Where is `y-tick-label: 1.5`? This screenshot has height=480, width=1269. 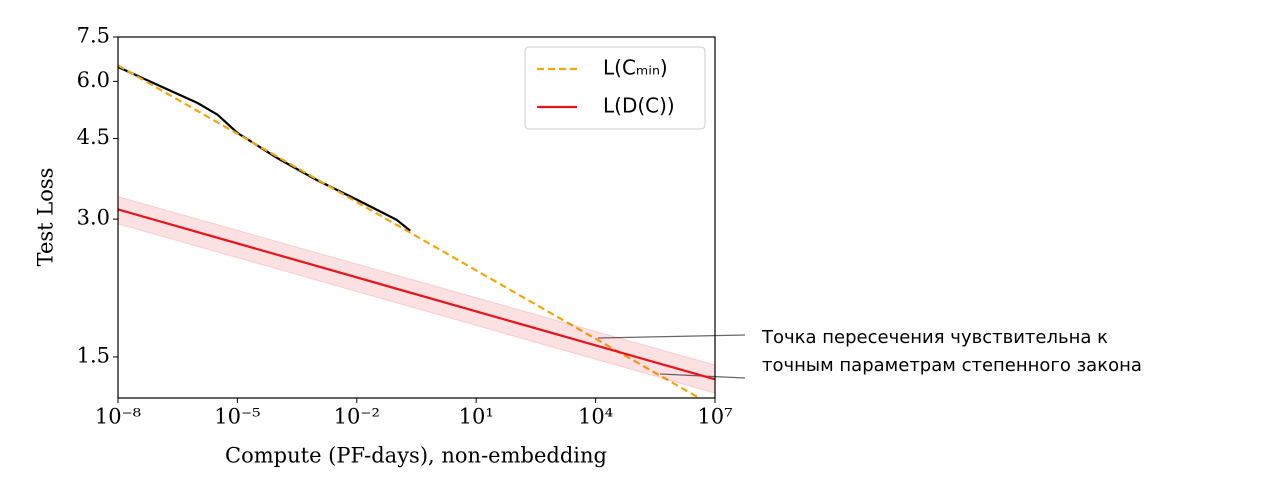 y-tick-label: 1.5 is located at coordinates (93, 355).